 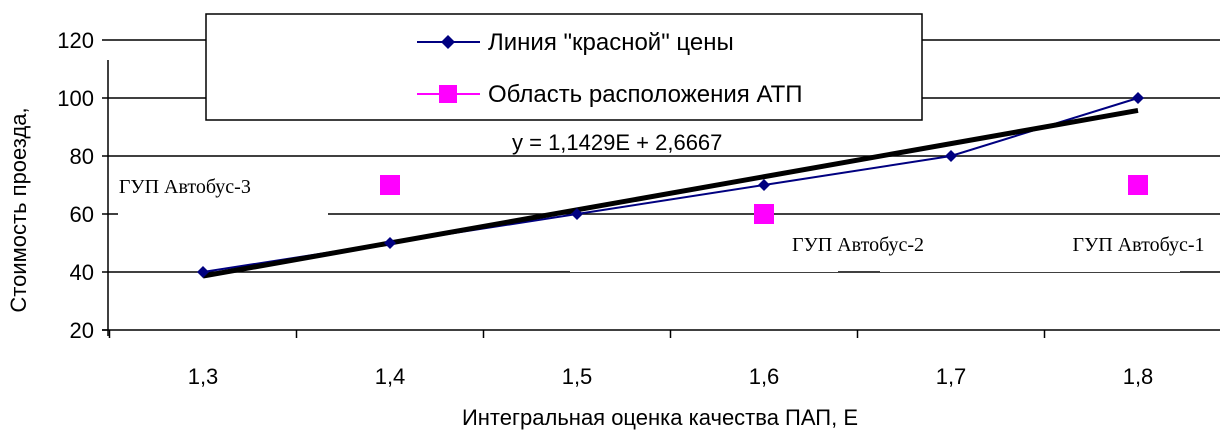 I want to click on x-tick-label-0: 1,3, so click(x=203, y=376).